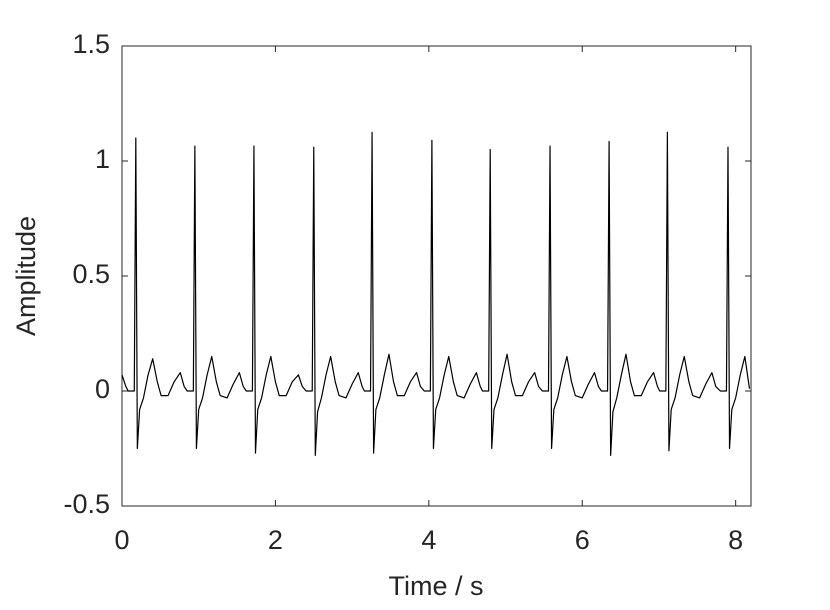  What do you see at coordinates (275, 540) in the screenshot?
I see `x-tick-label: 2` at bounding box center [275, 540].